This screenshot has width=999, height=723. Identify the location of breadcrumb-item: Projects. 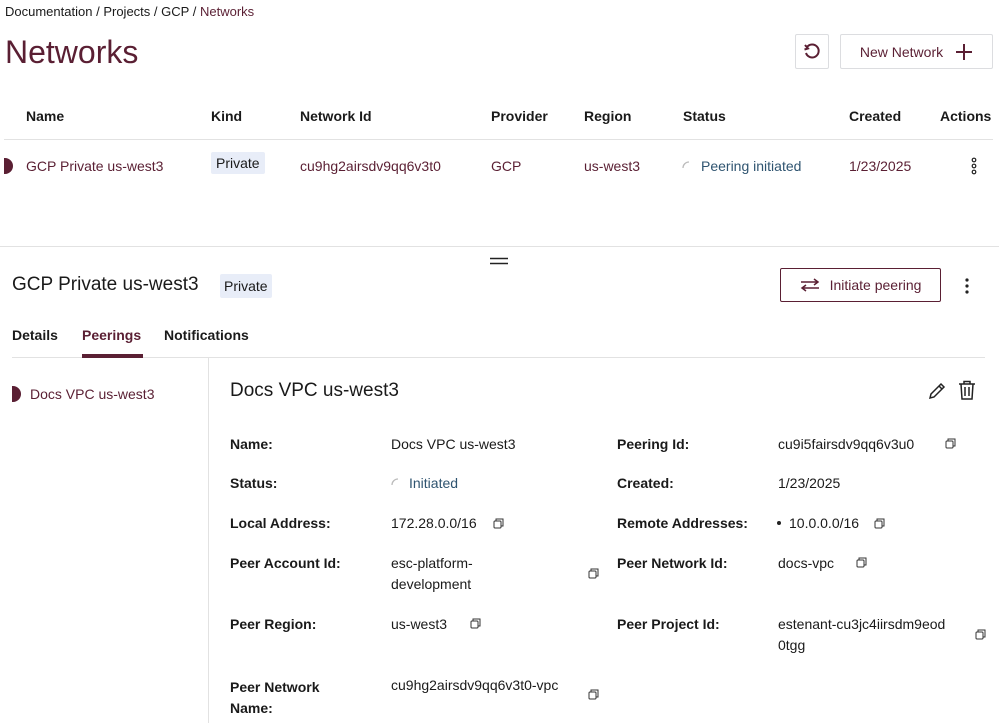
(127, 11).